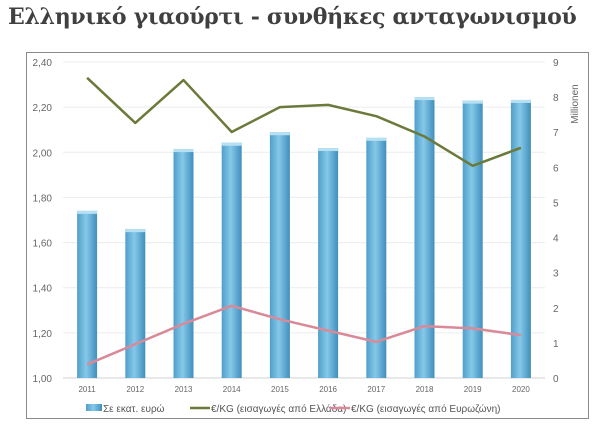  What do you see at coordinates (520, 239) in the screenshot?
I see `bar-2020` at bounding box center [520, 239].